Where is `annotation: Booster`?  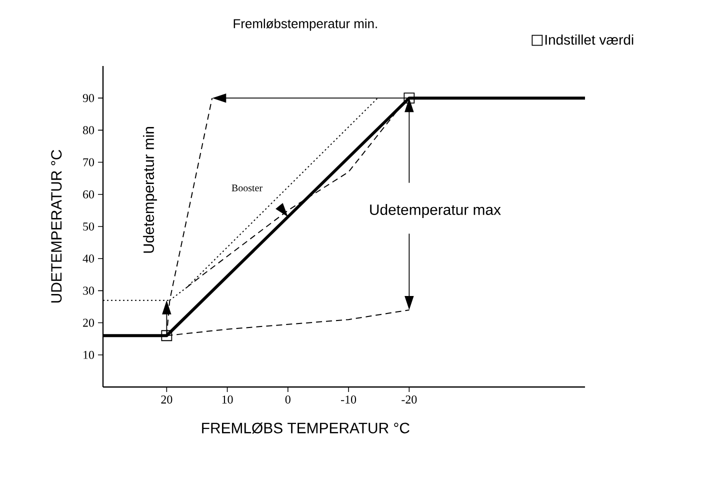 annotation: Booster is located at coordinates (247, 188).